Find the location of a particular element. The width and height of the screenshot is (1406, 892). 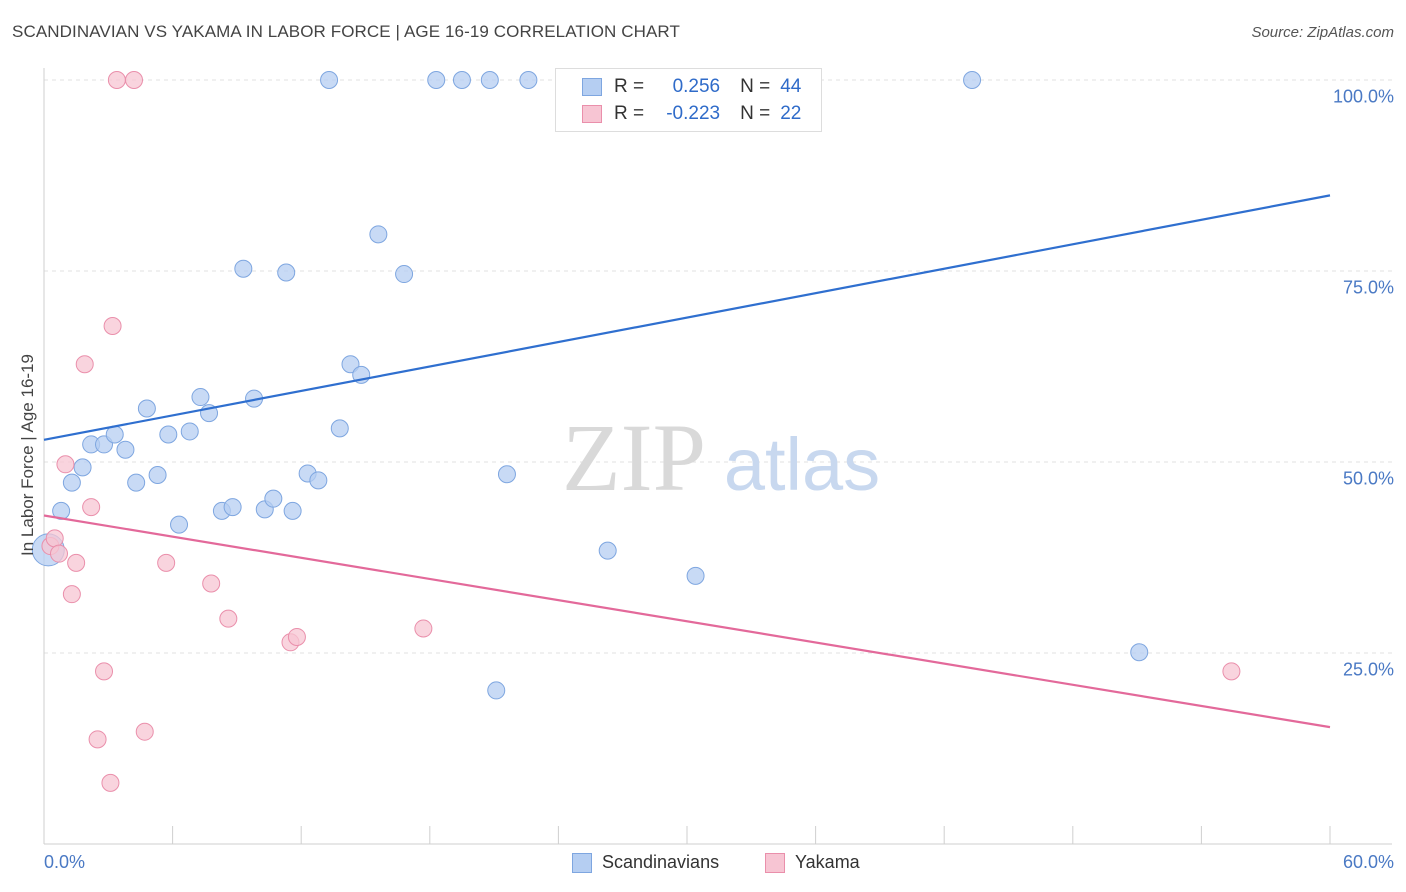

y-tick-label-75: 75.0% is located at coordinates (1368, 287).